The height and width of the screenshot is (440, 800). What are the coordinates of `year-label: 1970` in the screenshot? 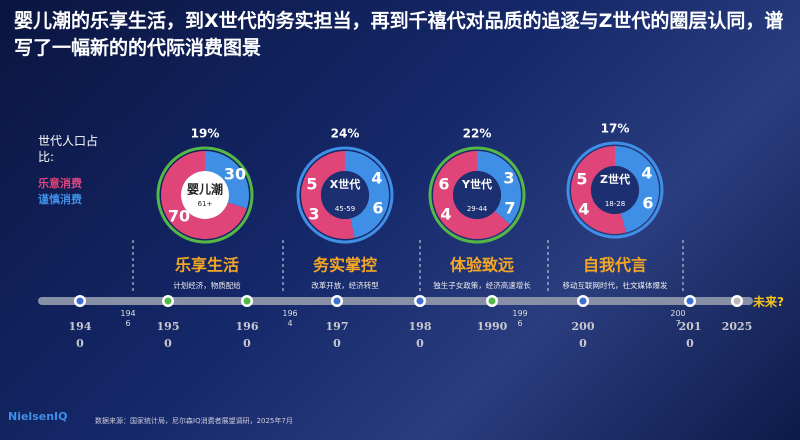 It's located at (337, 335).